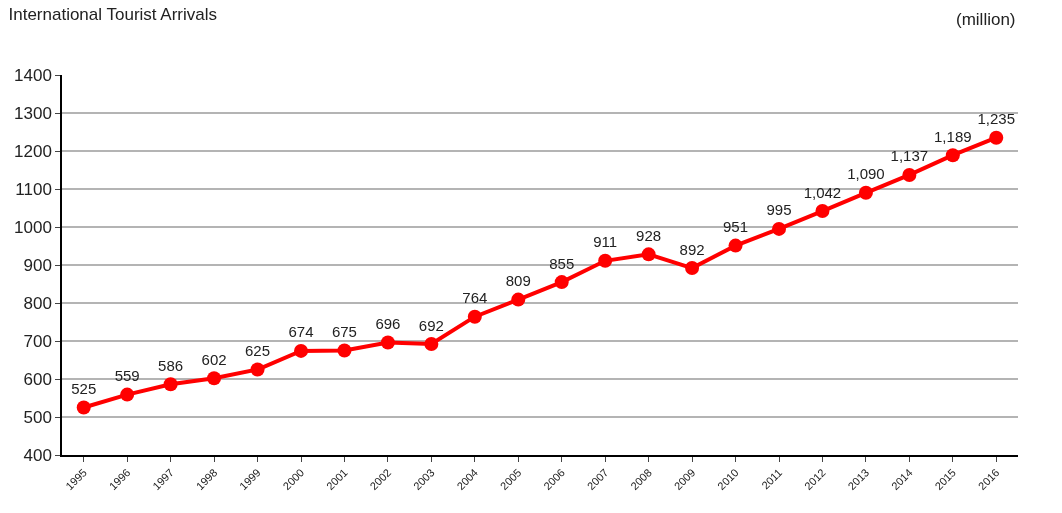  I want to click on data-label: 625, so click(258, 350).